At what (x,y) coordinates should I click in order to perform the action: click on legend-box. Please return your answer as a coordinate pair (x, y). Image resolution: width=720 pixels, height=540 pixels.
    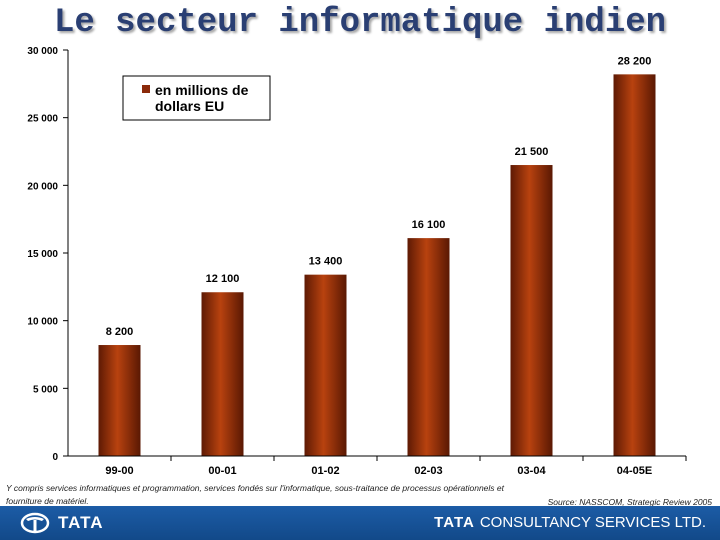
    Looking at the image, I should click on (196, 98).